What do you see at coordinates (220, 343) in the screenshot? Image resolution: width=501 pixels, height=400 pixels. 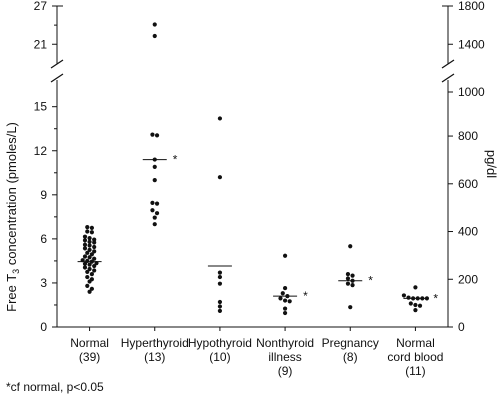 I see `category-label: Hypothyroid` at bounding box center [220, 343].